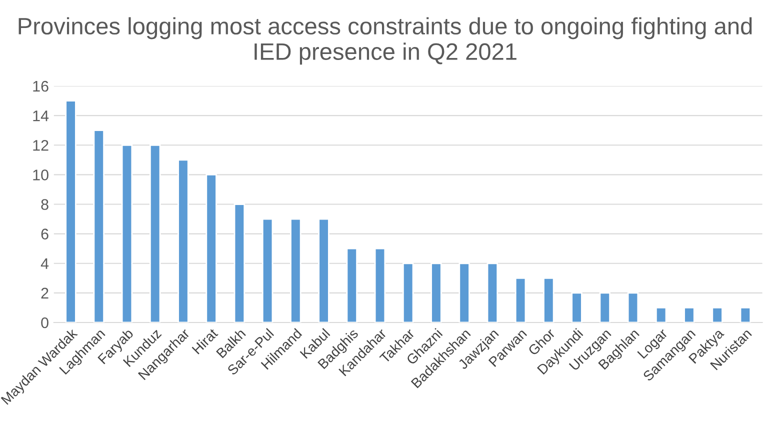 This screenshot has height=430, width=770. Describe the element at coordinates (44, 204) in the screenshot. I see `y-tick-label: 8` at that location.